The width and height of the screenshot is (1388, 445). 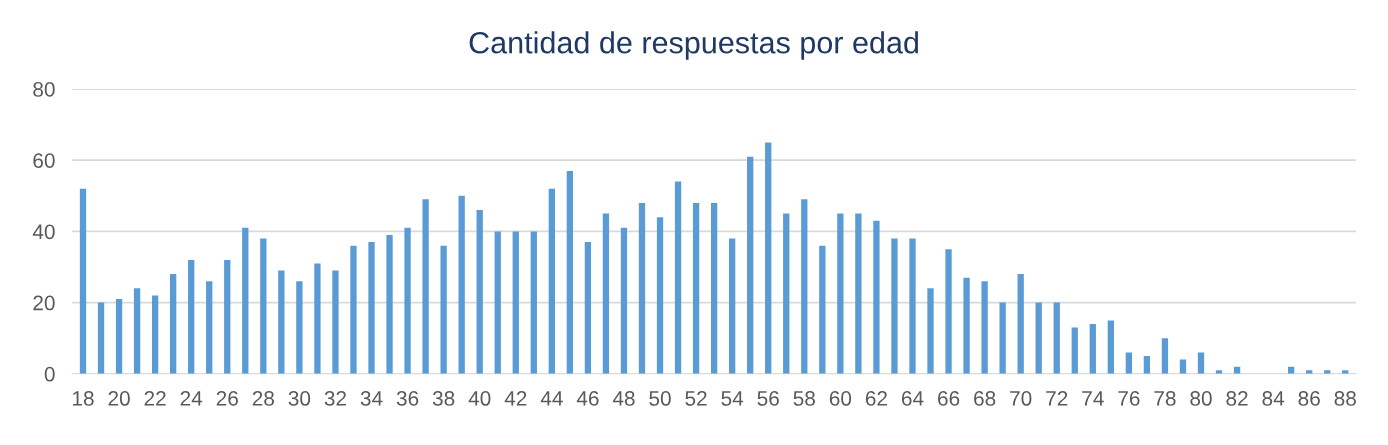 I want to click on x-tick-label: 30, so click(x=299, y=398).